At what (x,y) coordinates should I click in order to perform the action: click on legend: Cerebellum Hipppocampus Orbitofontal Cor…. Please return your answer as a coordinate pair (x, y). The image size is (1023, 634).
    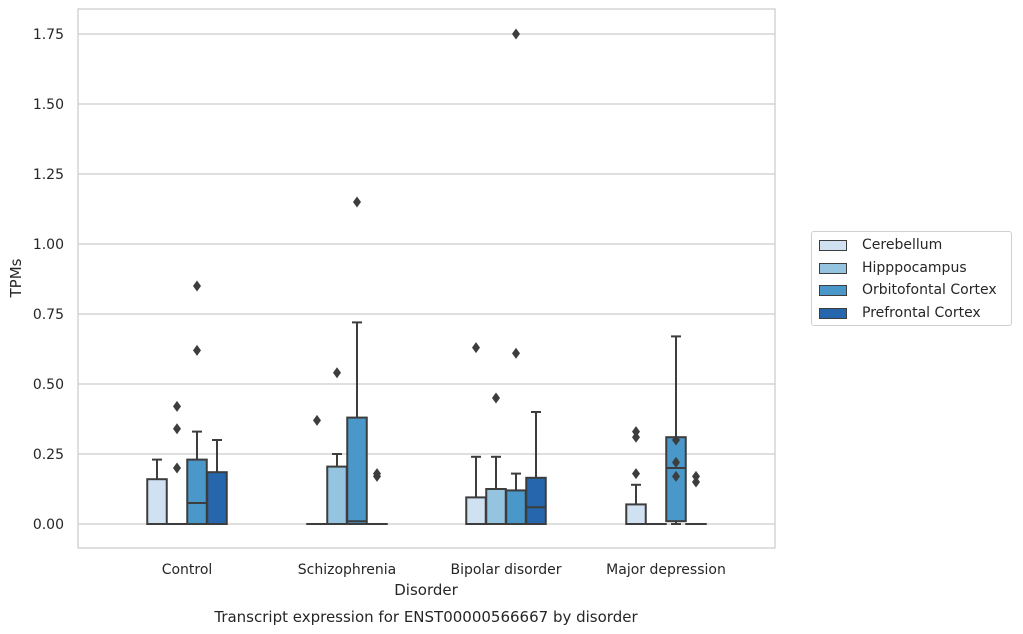
    Looking at the image, I should click on (911, 278).